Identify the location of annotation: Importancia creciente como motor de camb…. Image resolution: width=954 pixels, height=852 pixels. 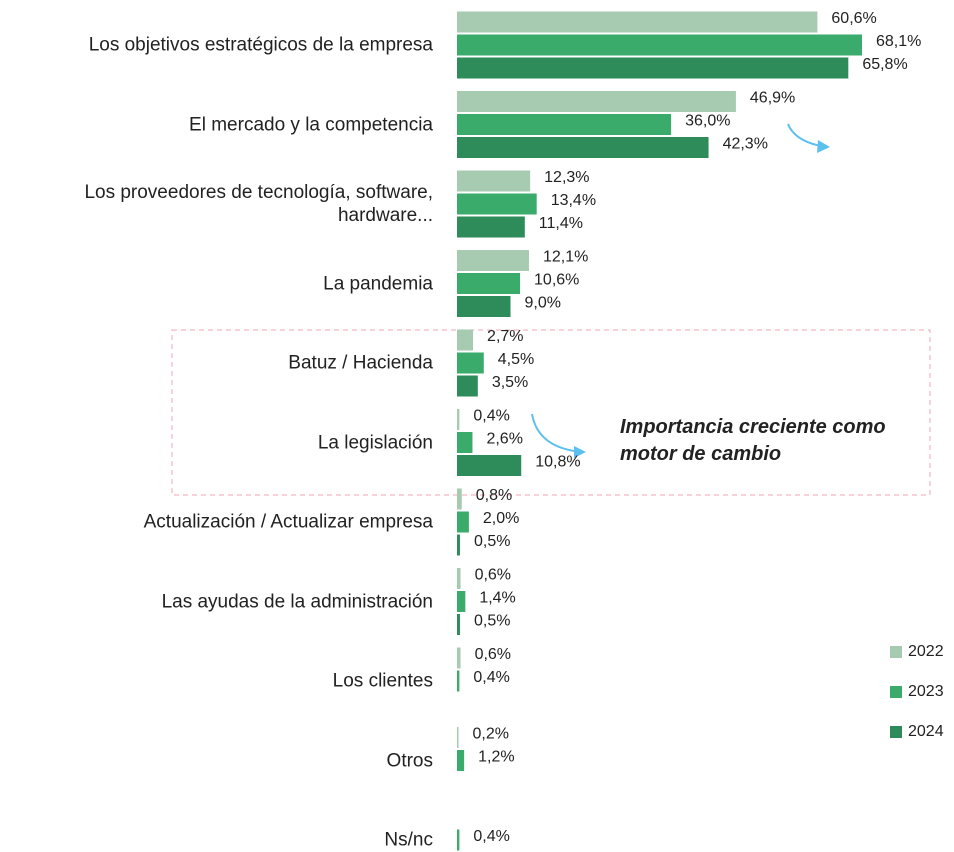
(753, 440).